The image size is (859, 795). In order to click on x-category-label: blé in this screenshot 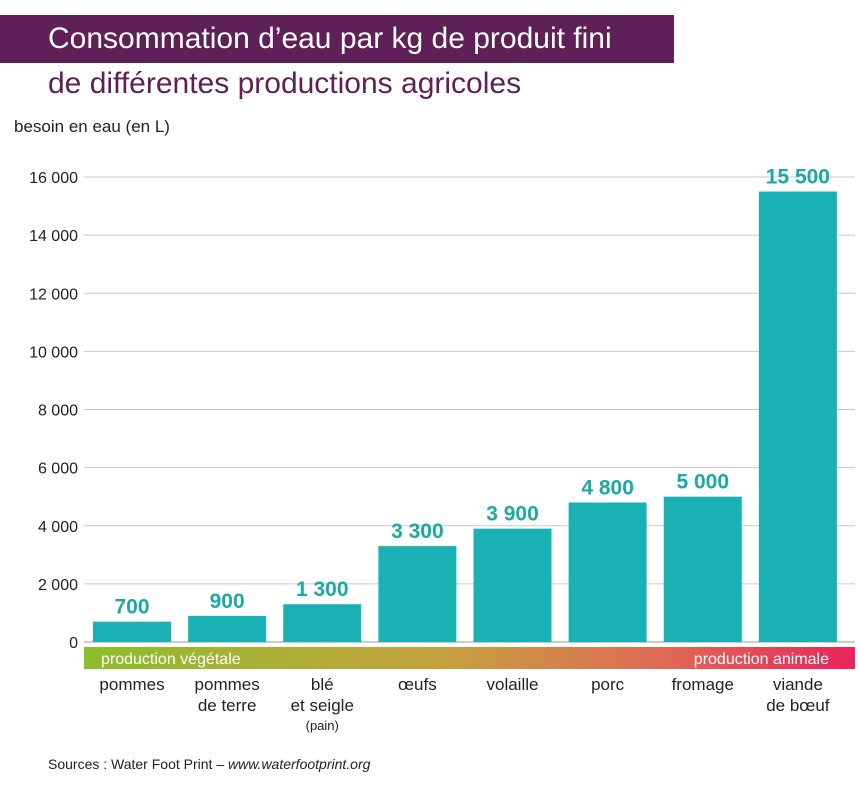, I will do `click(322, 684)`.